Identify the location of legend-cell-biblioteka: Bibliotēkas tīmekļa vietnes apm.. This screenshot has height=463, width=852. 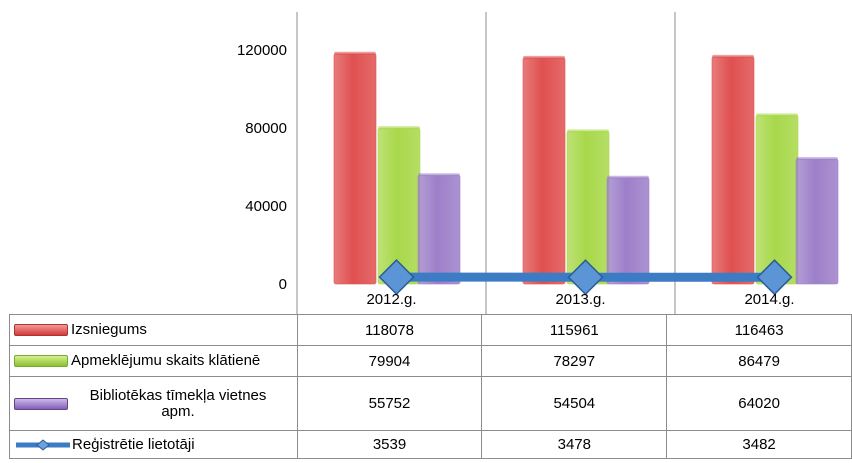
(153, 403).